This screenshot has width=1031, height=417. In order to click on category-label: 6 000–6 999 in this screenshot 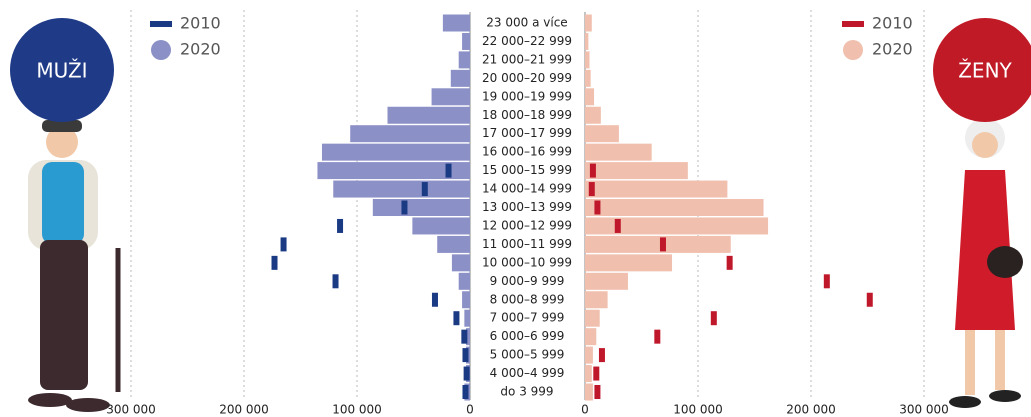, I will do `click(527, 336)`.